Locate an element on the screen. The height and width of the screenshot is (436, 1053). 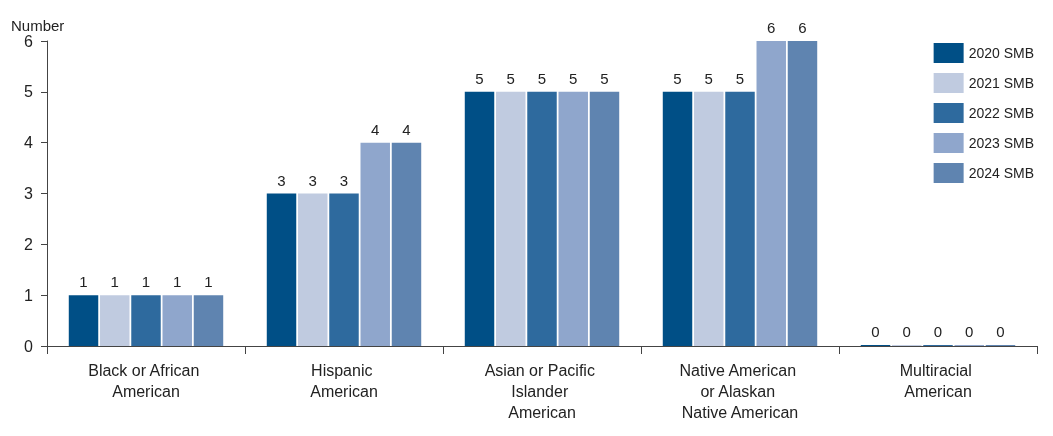
x-tick-label: Native American or Alaskan Native American is located at coordinates (740, 391).